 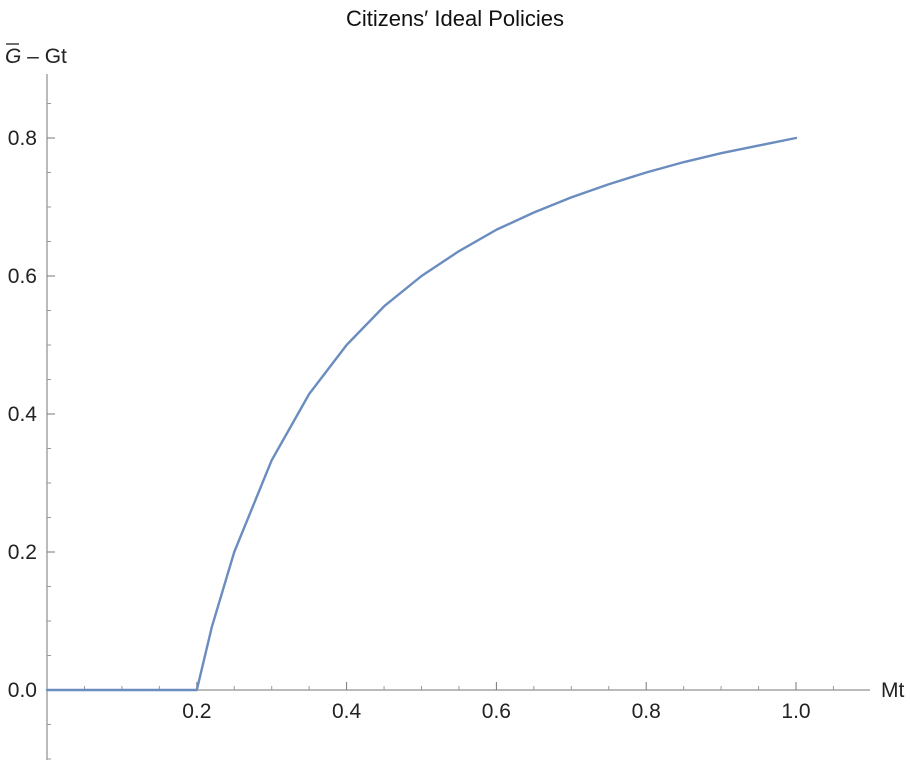 I want to click on y-tick-label: 0.8, so click(x=22, y=138).